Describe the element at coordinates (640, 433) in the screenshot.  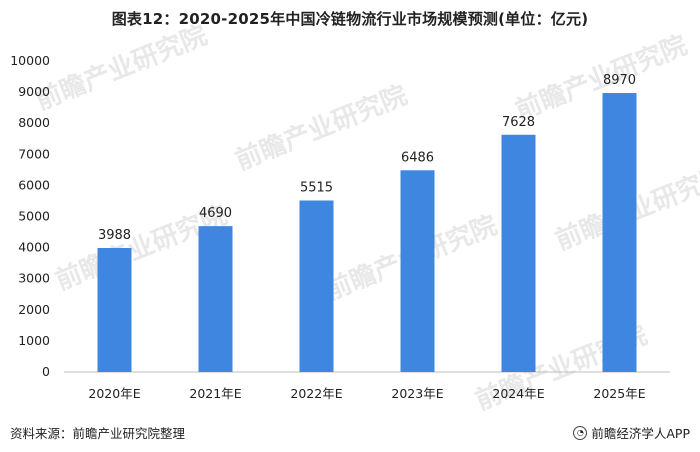
I see `app-name: 前瞻经济学人APP` at that location.